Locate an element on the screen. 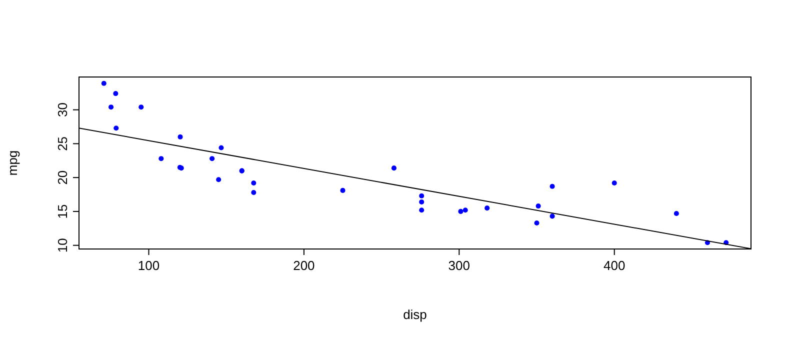 The height and width of the screenshot is (348, 791). x-axis-title: disp is located at coordinates (415, 314).